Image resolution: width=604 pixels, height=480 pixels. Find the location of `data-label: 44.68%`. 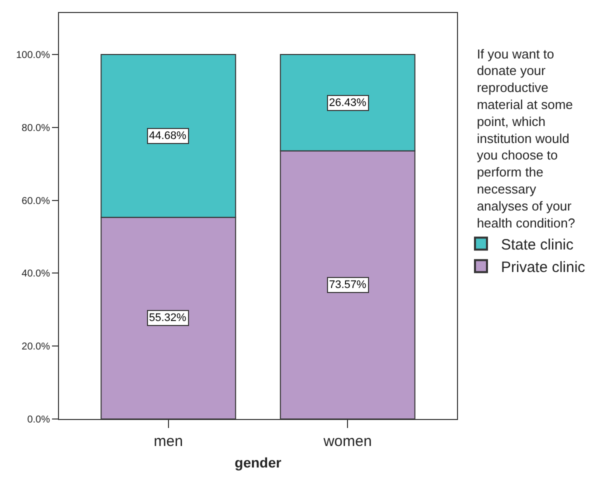

data-label: 44.68% is located at coordinates (168, 136).